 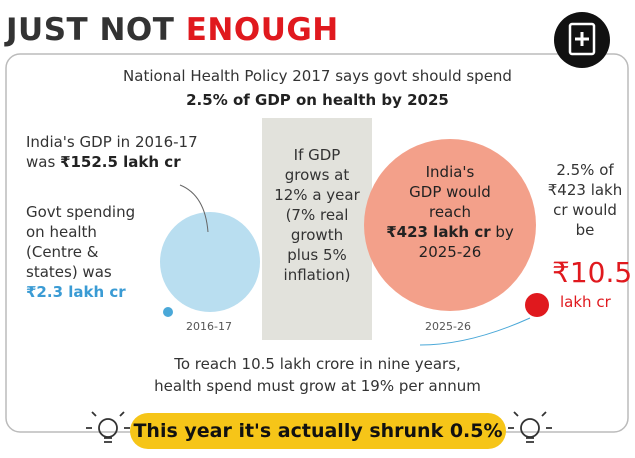 What do you see at coordinates (317, 155) in the screenshot?
I see `text-line: If GDP` at bounding box center [317, 155].